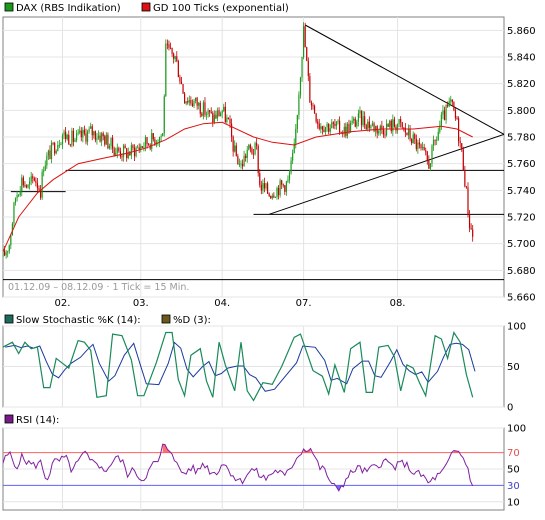 This screenshot has height=520, width=545. What do you see at coordinates (398, 303) in the screenshot?
I see `main-x-tick-label: 08.` at bounding box center [398, 303].